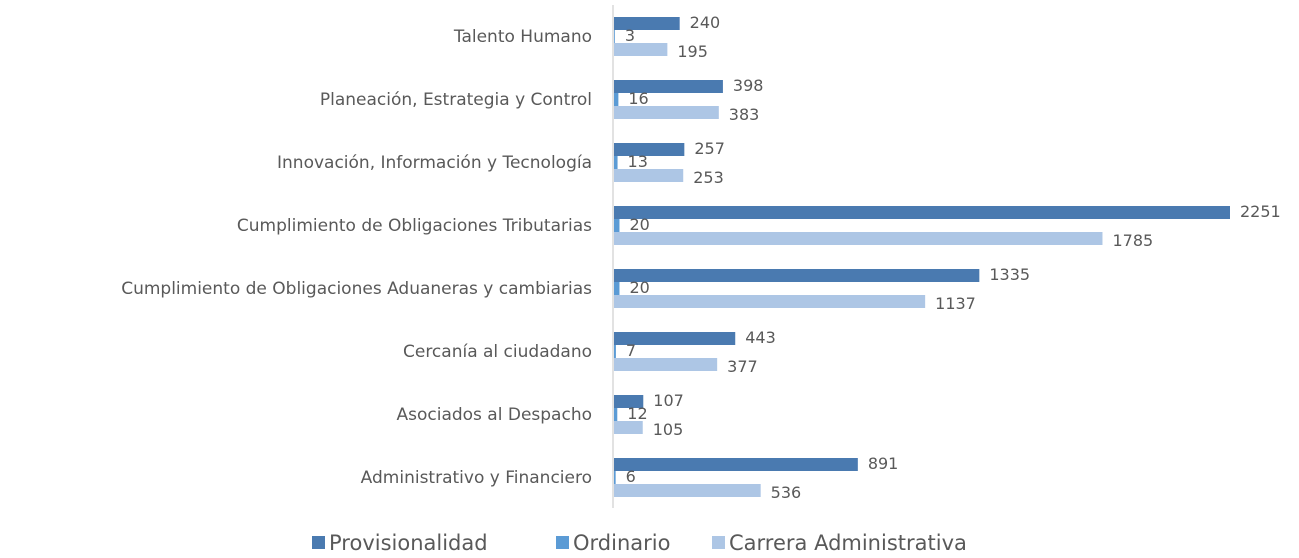 This screenshot has width=1299, height=558. I want to click on value-label: 16, so click(638, 98).